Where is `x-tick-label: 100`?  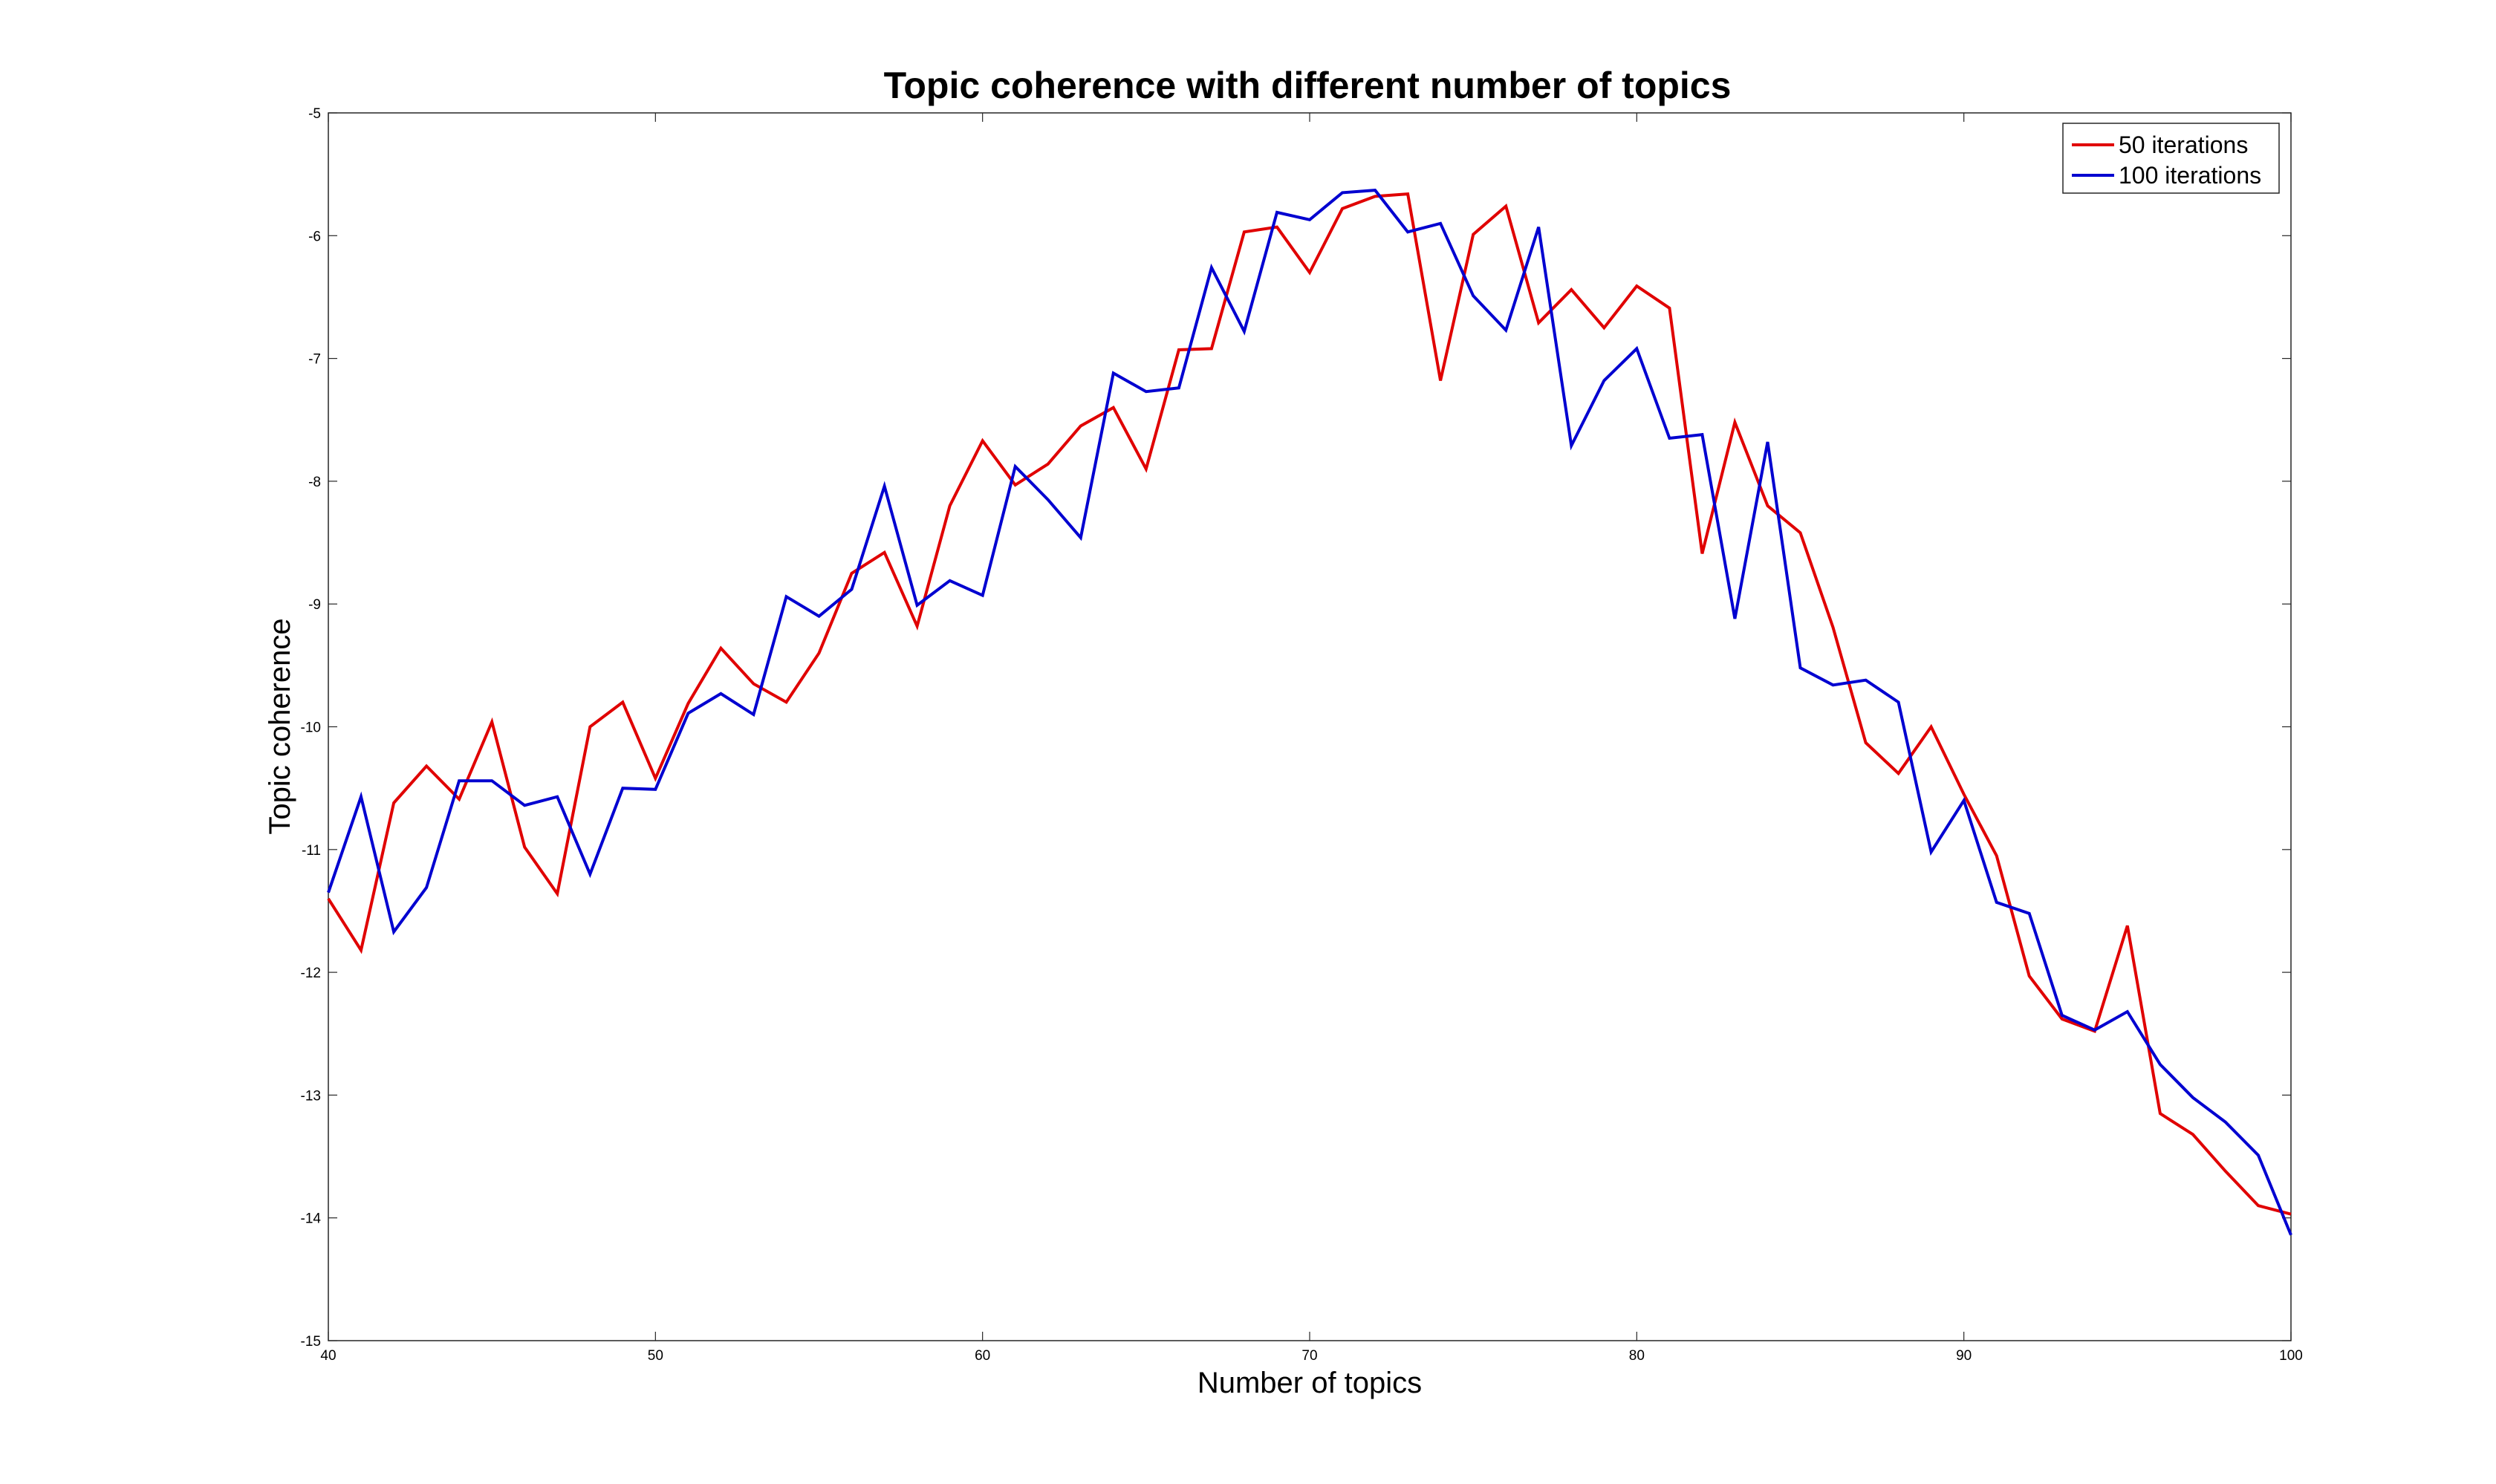 x-tick-label: 100 is located at coordinates (2291, 1356).